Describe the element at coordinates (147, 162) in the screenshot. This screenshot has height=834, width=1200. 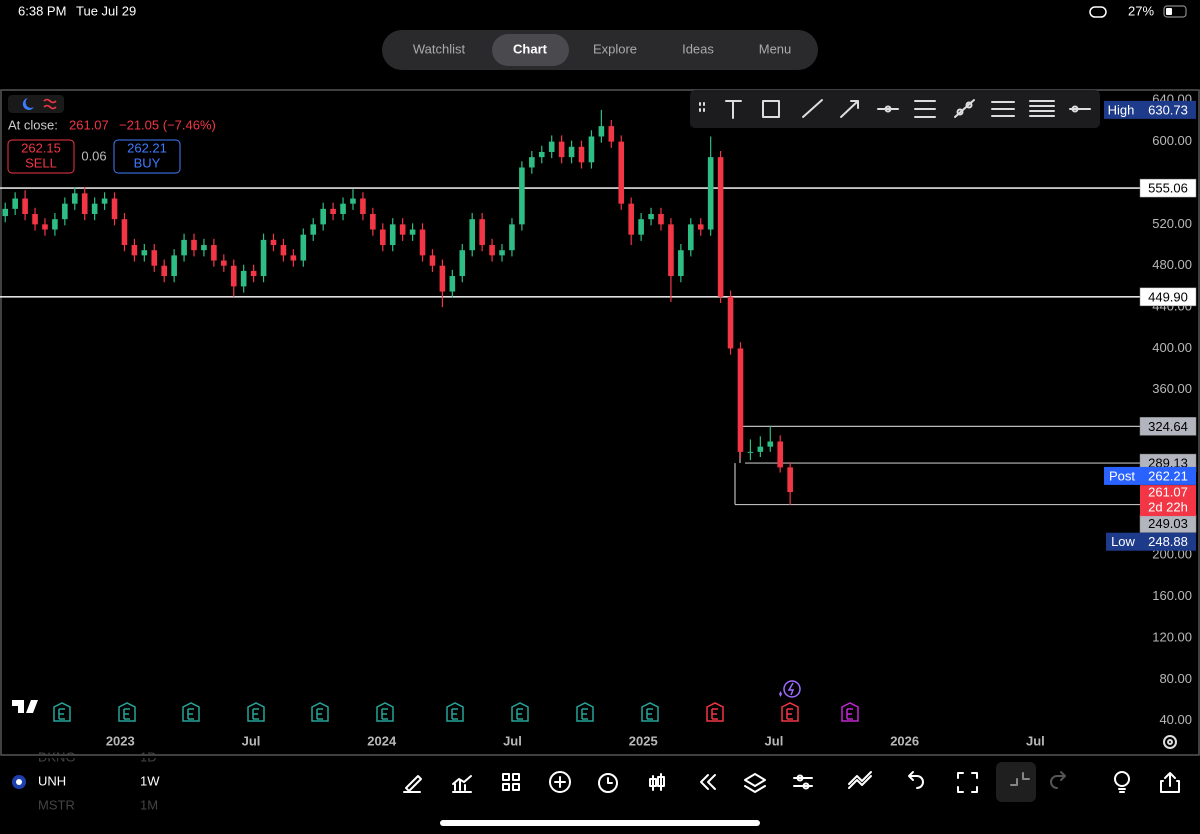
I see `buy-label: BUY` at that location.